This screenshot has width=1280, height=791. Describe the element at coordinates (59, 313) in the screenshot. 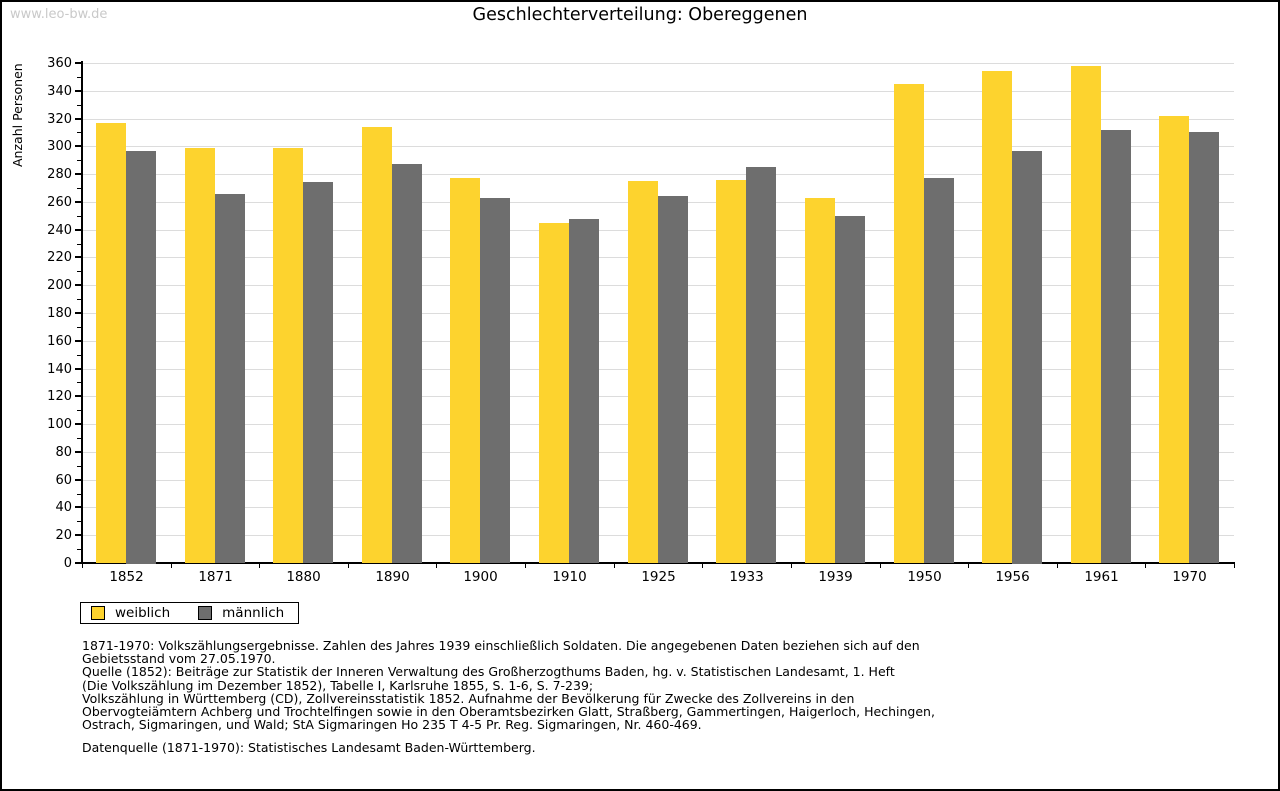

I see `y-tick-label-180: 180` at that location.